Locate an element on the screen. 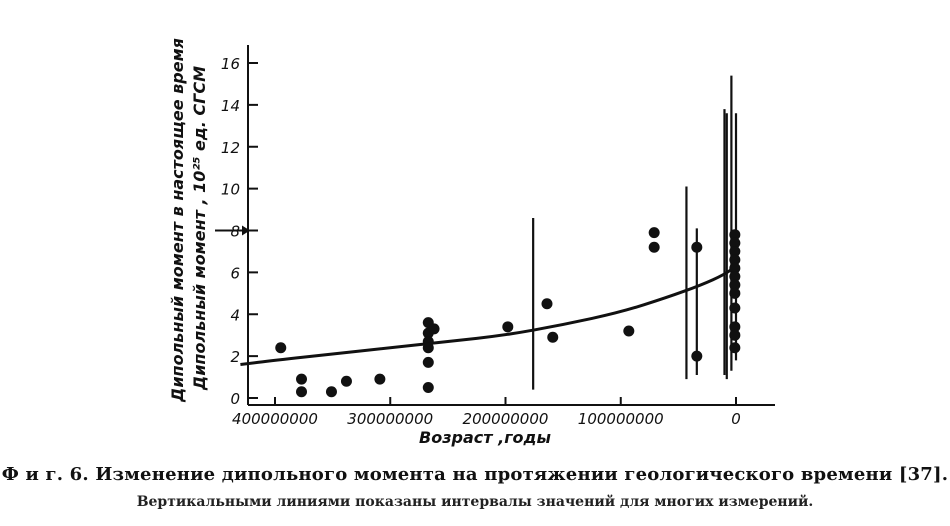 This screenshot has height=526, width=950. x-ticks: 400000000 300000000 200000000 100000000 0 is located at coordinates (486, 412).